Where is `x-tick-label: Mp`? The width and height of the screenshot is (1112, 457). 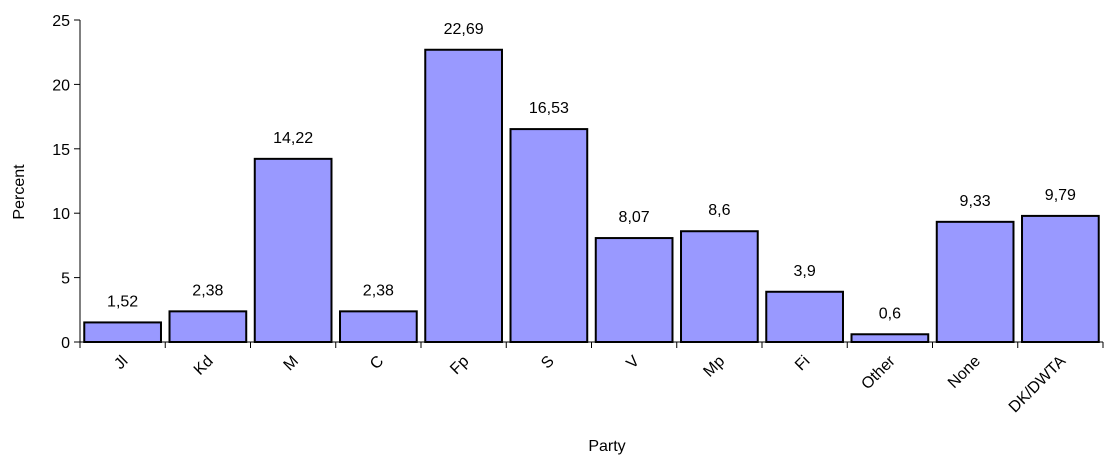 x-tick-label: Mp is located at coordinates (714, 367).